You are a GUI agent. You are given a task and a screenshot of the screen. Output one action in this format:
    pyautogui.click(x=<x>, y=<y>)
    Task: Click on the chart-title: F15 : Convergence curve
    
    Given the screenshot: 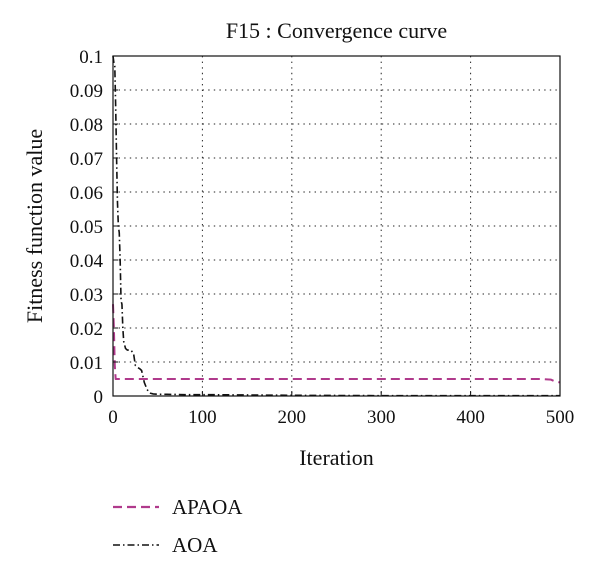 What is the action you would take?
    pyautogui.click(x=336, y=30)
    